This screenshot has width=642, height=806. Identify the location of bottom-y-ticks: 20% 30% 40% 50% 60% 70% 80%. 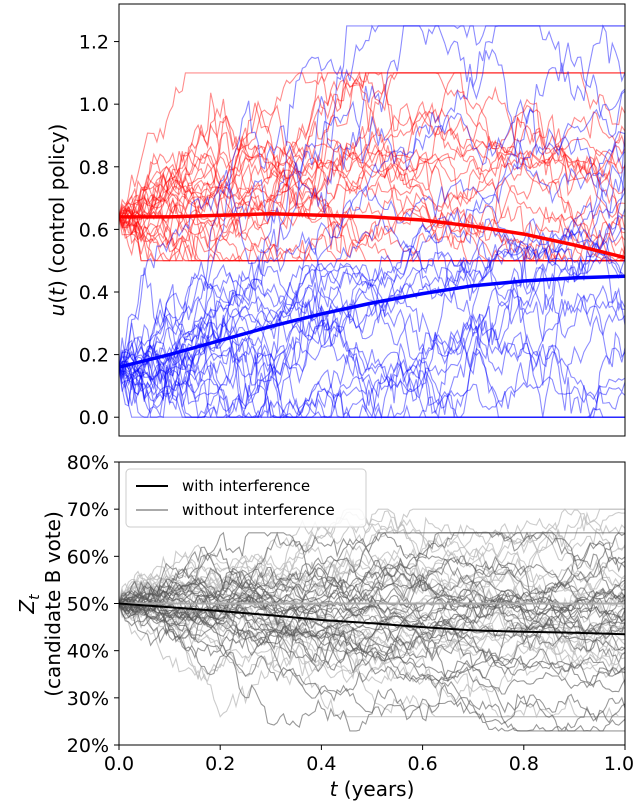
(93, 604).